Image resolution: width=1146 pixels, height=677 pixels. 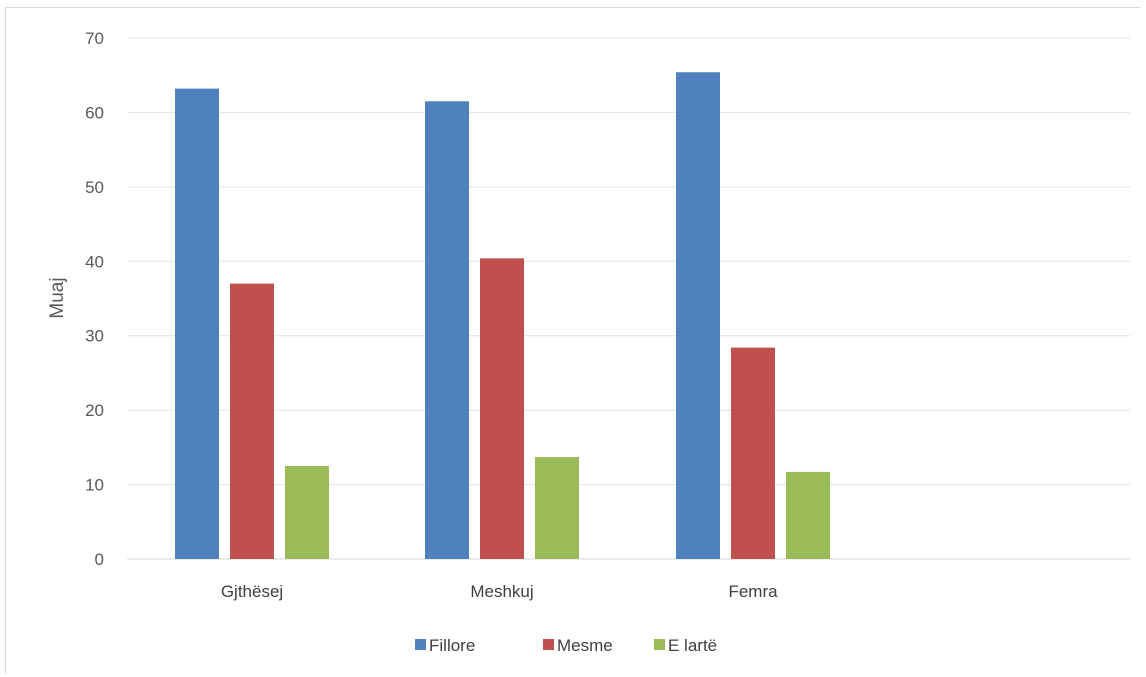 I want to click on y-tick-label: 50, so click(x=94, y=187).